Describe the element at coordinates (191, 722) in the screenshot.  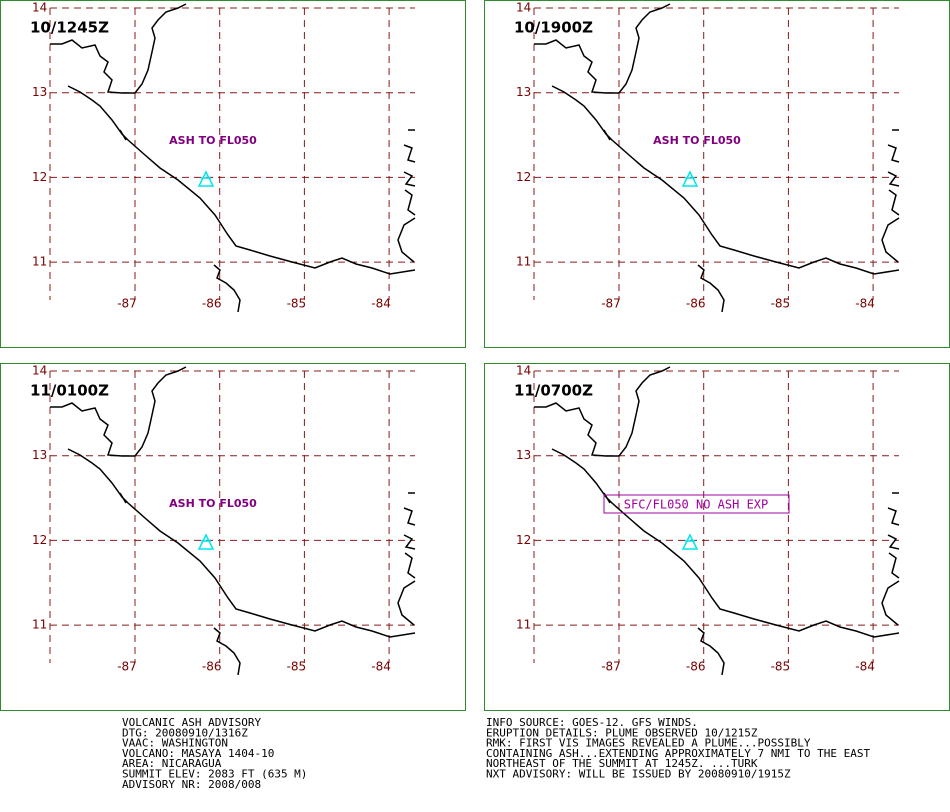
I see `footer-line: VOLCANIC ASH ADVISORY` at that location.